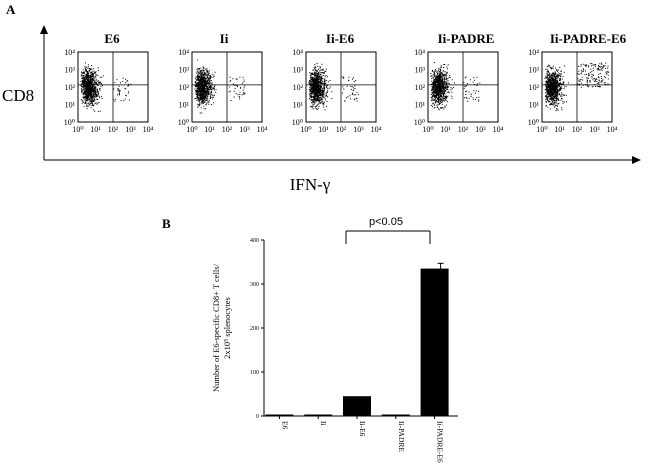 Image resolution: width=648 pixels, height=467 pixels. What do you see at coordinates (318, 415) in the screenshot?
I see `bar-ii` at bounding box center [318, 415].